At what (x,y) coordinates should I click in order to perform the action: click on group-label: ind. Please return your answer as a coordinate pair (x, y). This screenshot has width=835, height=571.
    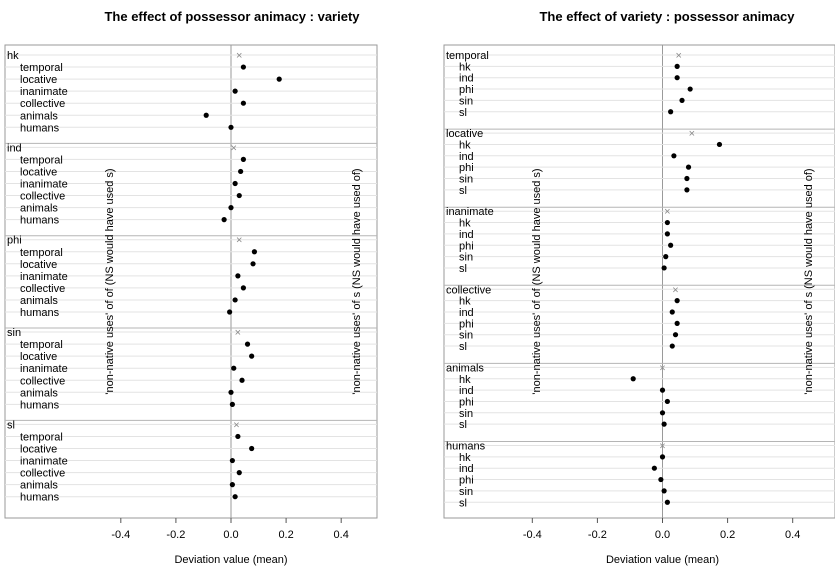
    Looking at the image, I should click on (14, 148).